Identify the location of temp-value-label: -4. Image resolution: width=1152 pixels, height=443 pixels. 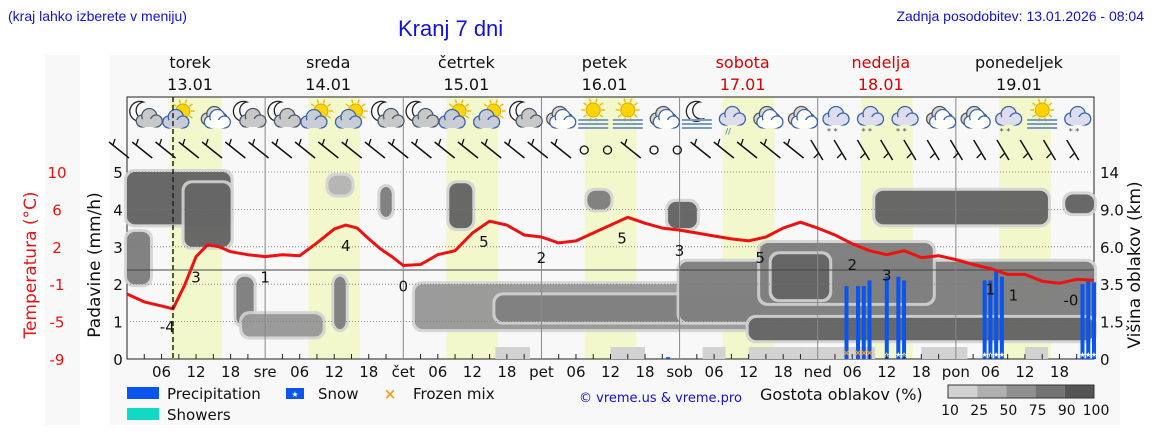
(167, 327).